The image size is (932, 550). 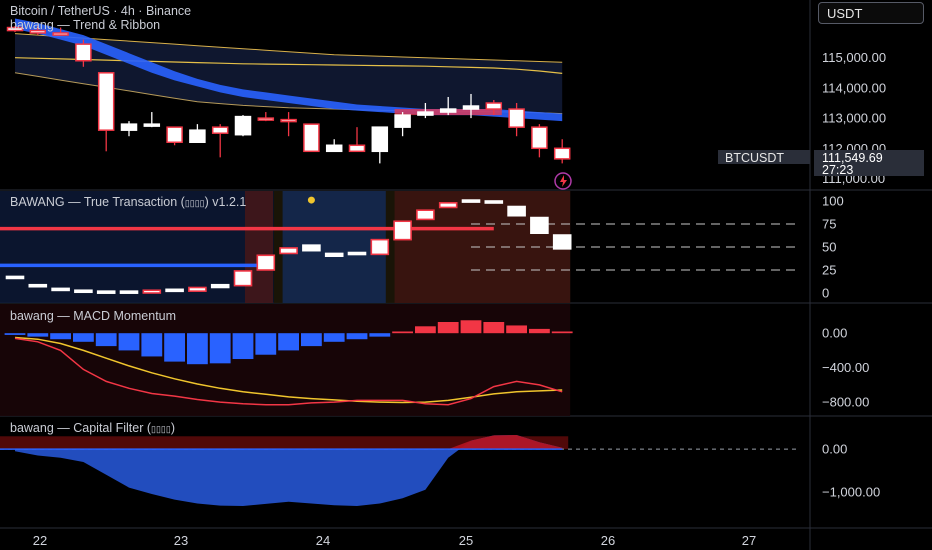 What do you see at coordinates (394, 540) in the screenshot?
I see `time-axis: 22 23 24 25 26 27` at bounding box center [394, 540].